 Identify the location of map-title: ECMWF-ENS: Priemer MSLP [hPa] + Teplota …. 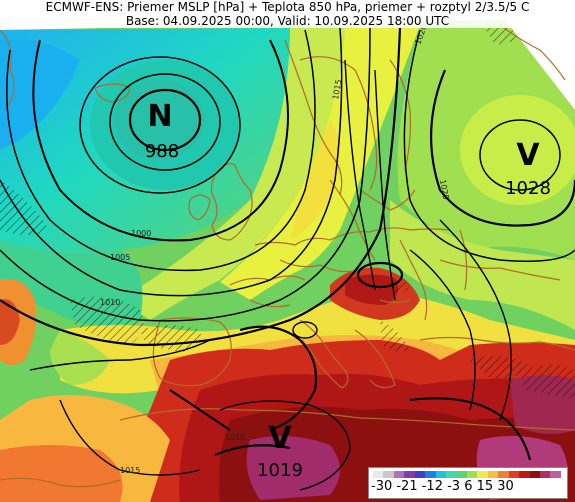
(287, 7).